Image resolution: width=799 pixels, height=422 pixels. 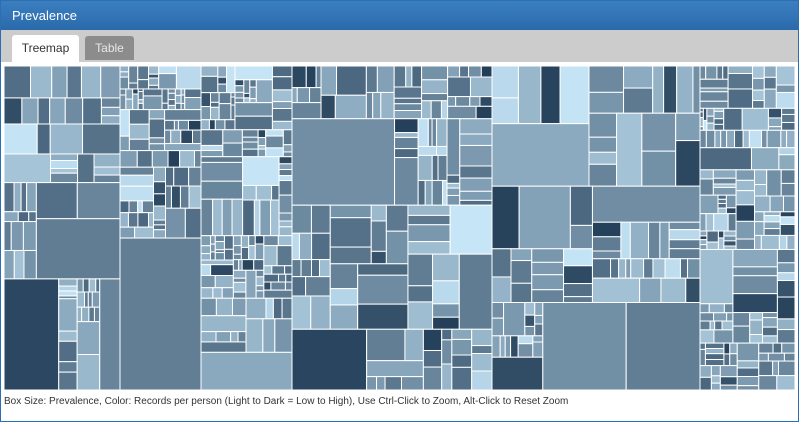 I want to click on tab-treemap: Treemap, so click(x=45, y=48).